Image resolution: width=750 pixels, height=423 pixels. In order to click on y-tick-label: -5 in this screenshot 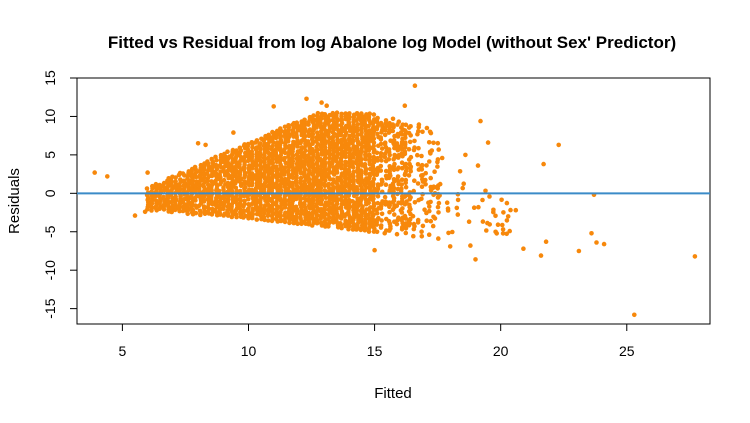, I will do `click(50, 231)`.